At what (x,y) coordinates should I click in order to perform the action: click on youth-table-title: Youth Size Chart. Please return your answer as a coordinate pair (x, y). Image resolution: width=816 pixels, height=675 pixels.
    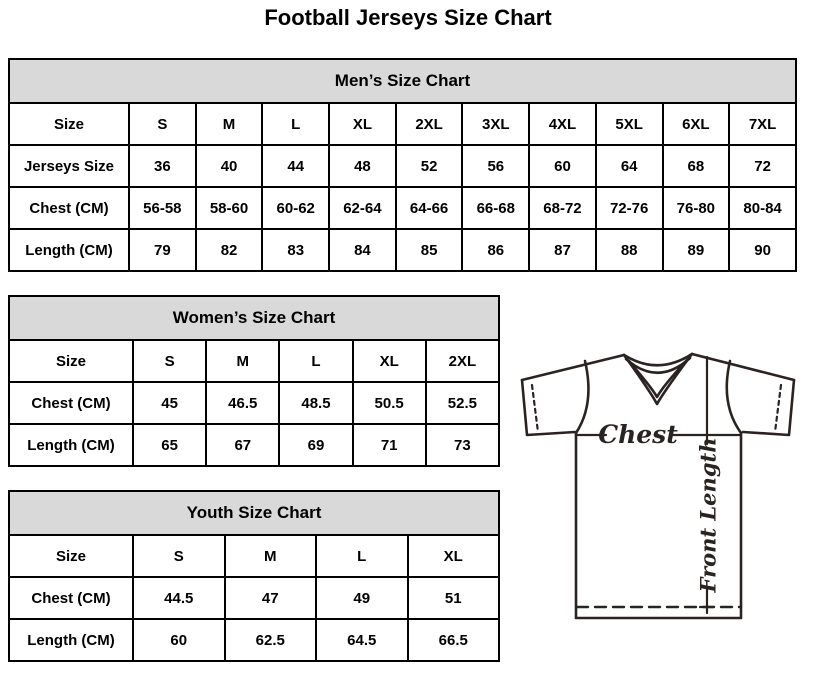
    Looking at the image, I should click on (254, 513).